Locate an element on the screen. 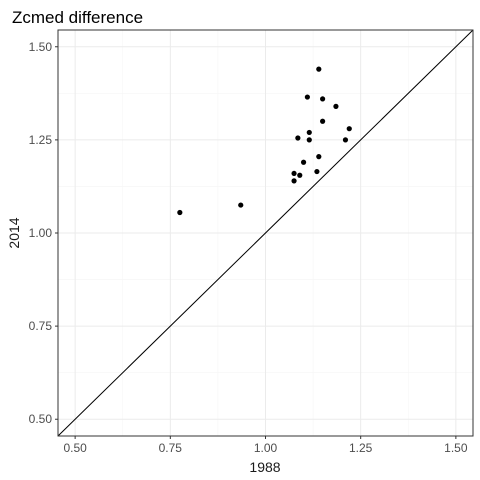  y-axis-title: 2014 is located at coordinates (14, 232).